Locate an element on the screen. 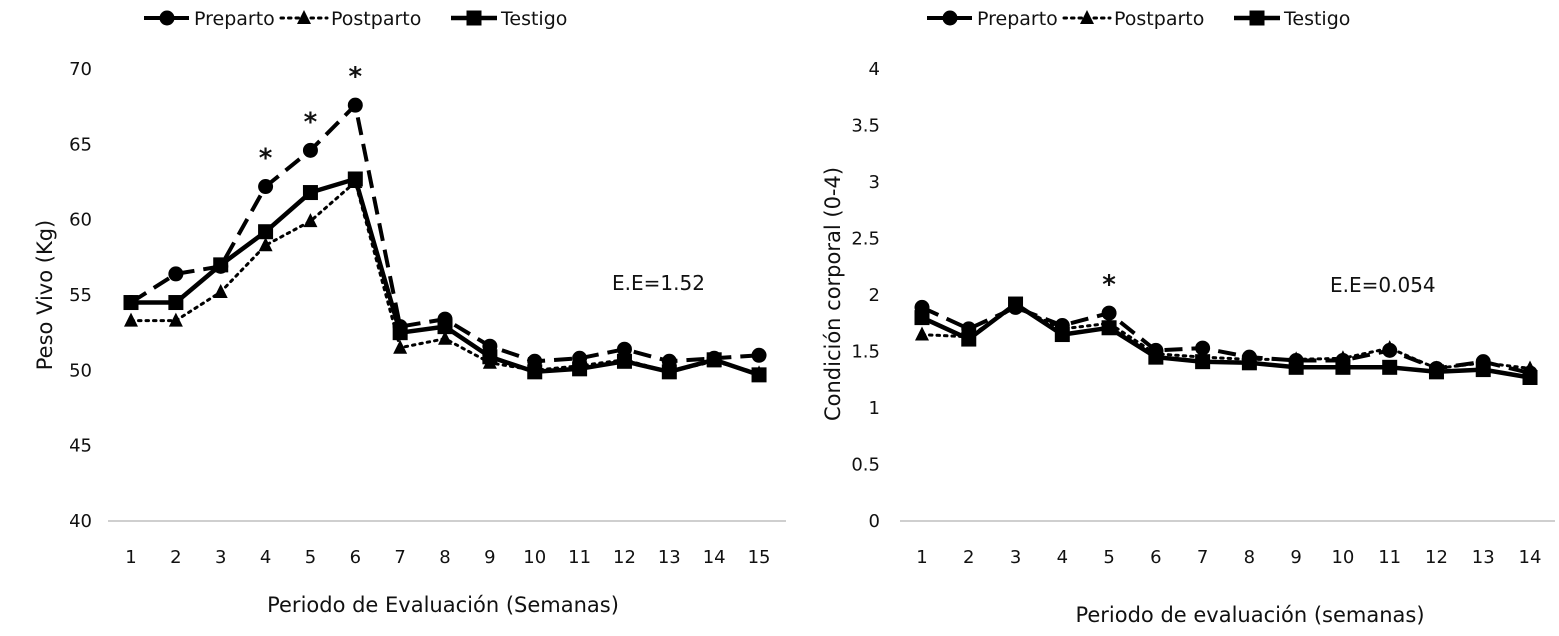  y-tick-label: 40 is located at coordinates (80, 521).